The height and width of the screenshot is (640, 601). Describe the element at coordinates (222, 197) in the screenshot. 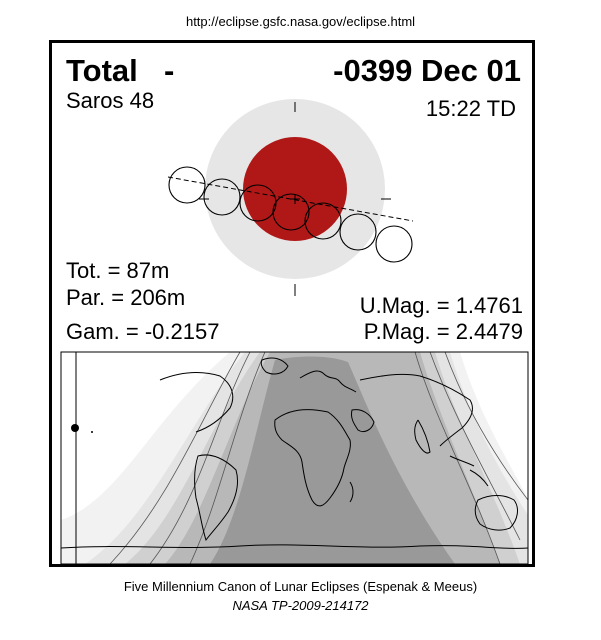

I see `moon-u1` at that location.